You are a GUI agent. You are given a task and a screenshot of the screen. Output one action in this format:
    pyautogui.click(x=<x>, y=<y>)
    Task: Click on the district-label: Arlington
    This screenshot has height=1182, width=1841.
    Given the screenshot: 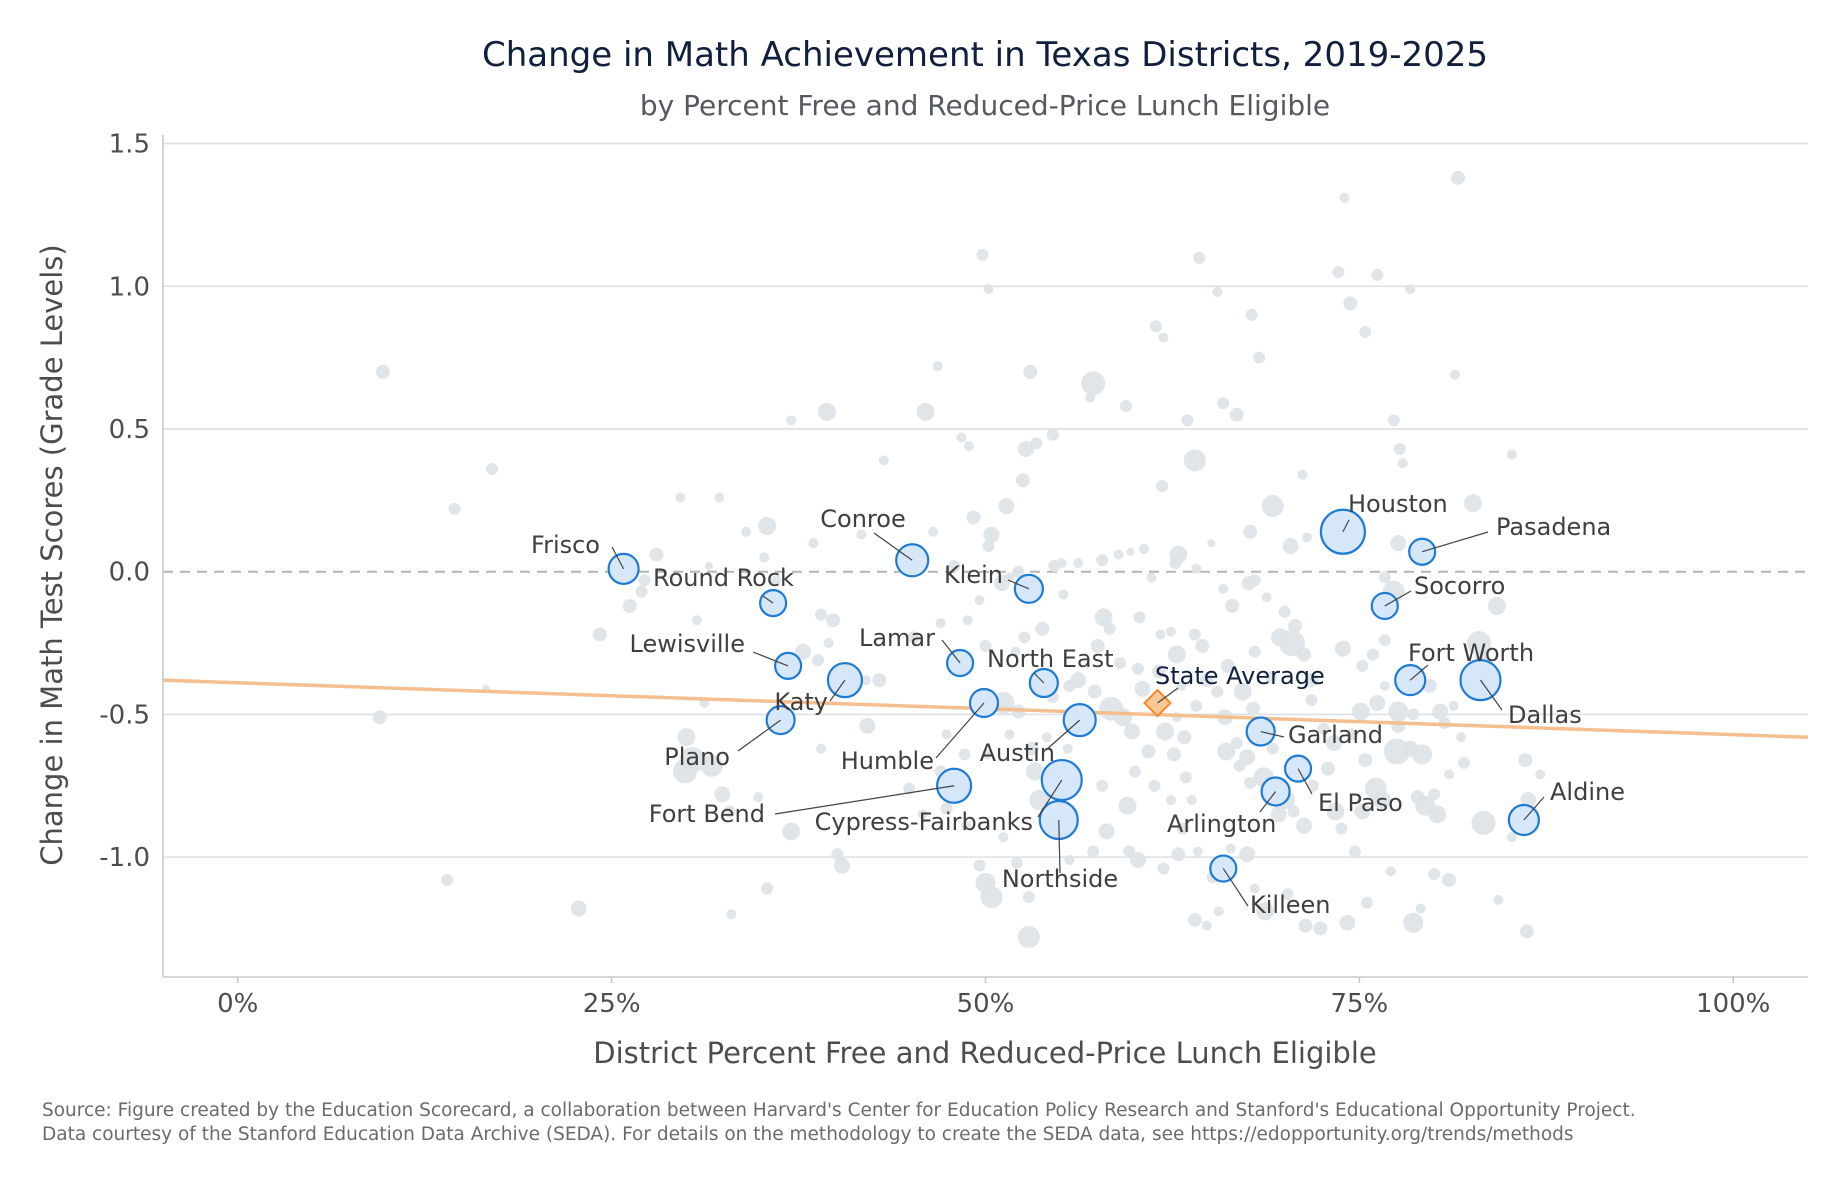 What is the action you would take?
    pyautogui.click(x=1221, y=824)
    